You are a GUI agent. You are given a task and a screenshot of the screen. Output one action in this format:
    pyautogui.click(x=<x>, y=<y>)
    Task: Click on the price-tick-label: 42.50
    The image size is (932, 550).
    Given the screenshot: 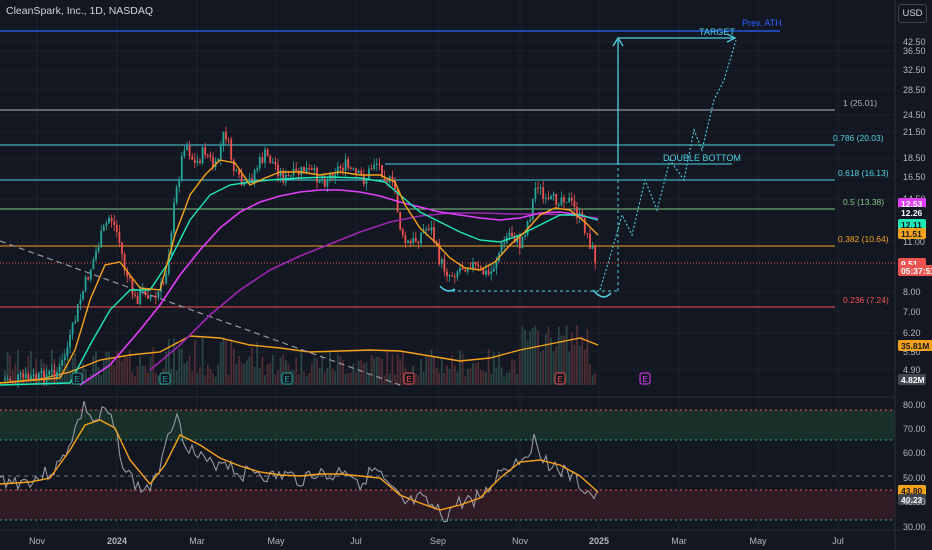 What is the action you would take?
    pyautogui.click(x=914, y=42)
    